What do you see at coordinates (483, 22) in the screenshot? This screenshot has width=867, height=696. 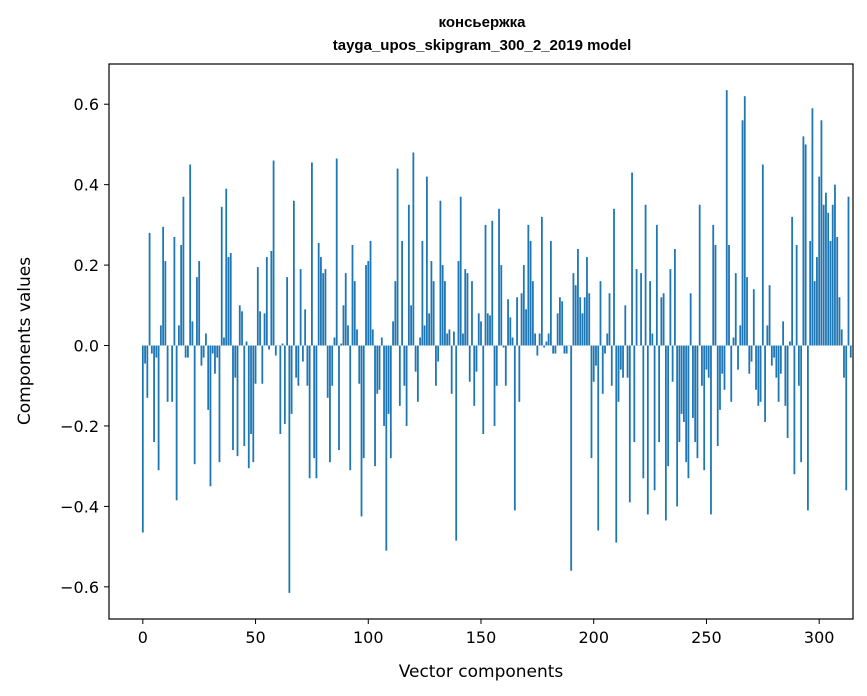 I see `chart-title: консьержка` at bounding box center [483, 22].